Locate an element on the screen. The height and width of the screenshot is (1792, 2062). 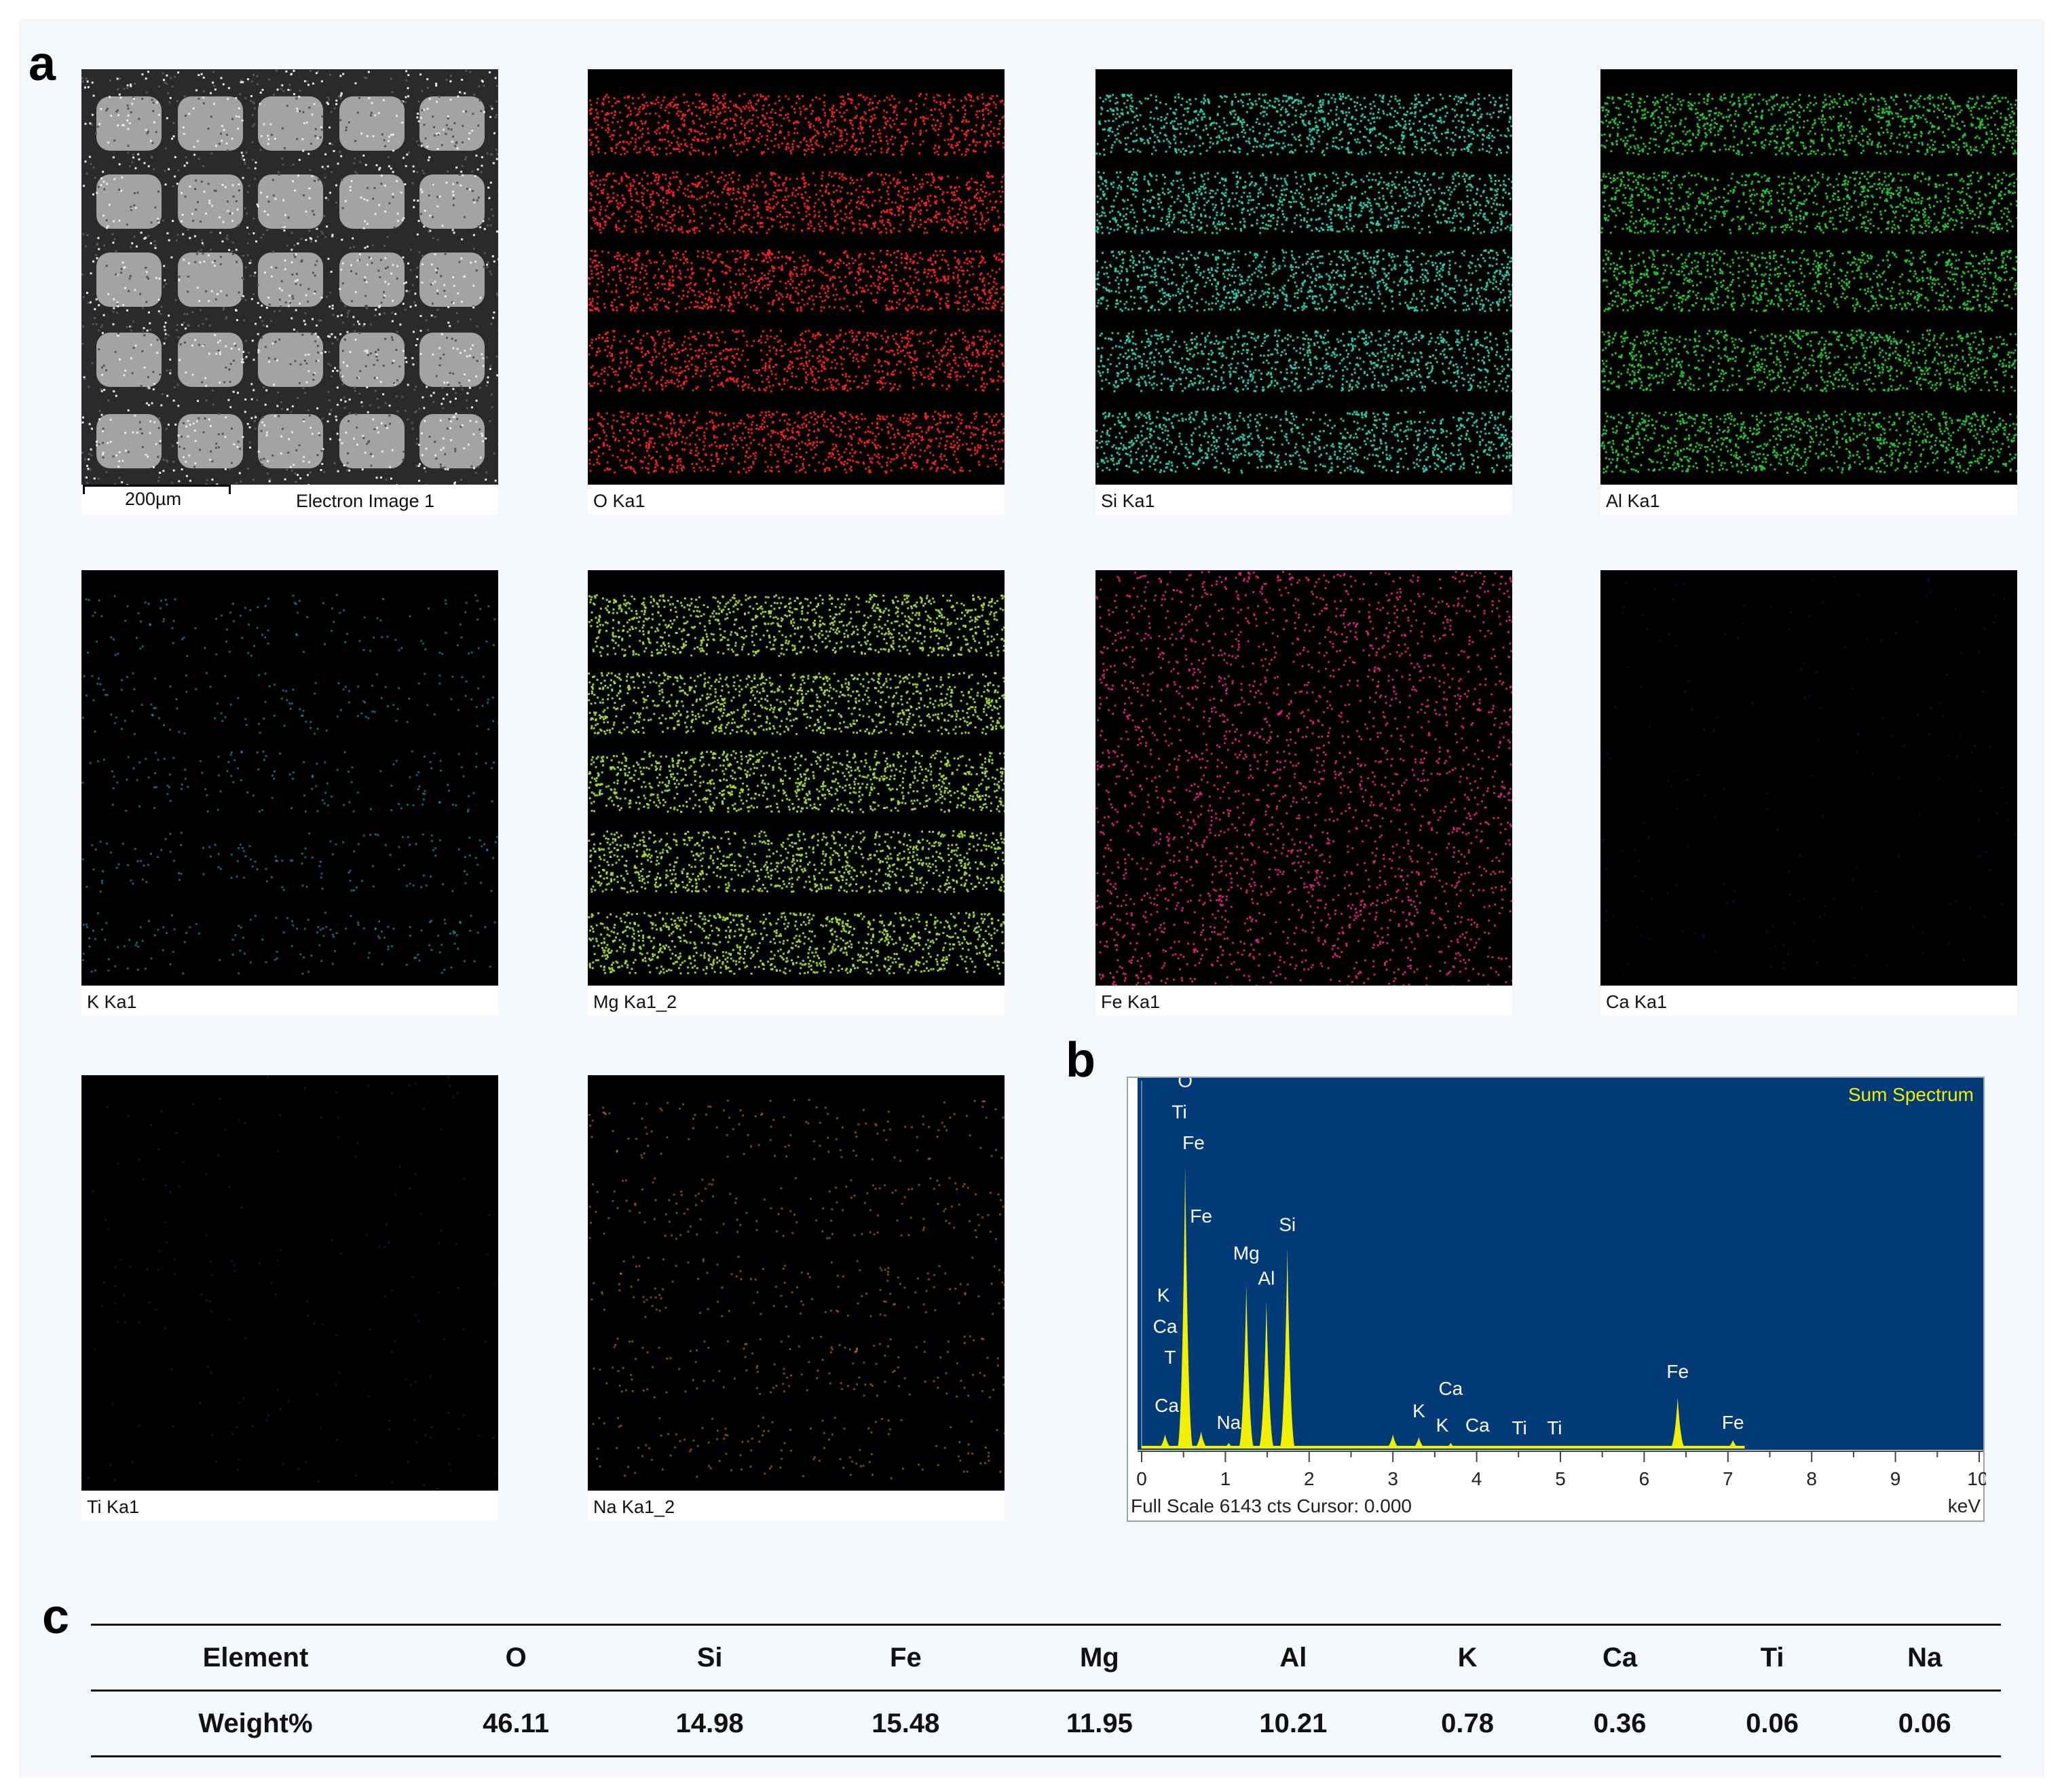
spectrum-peak-label: Mg is located at coordinates (1246, 1252).